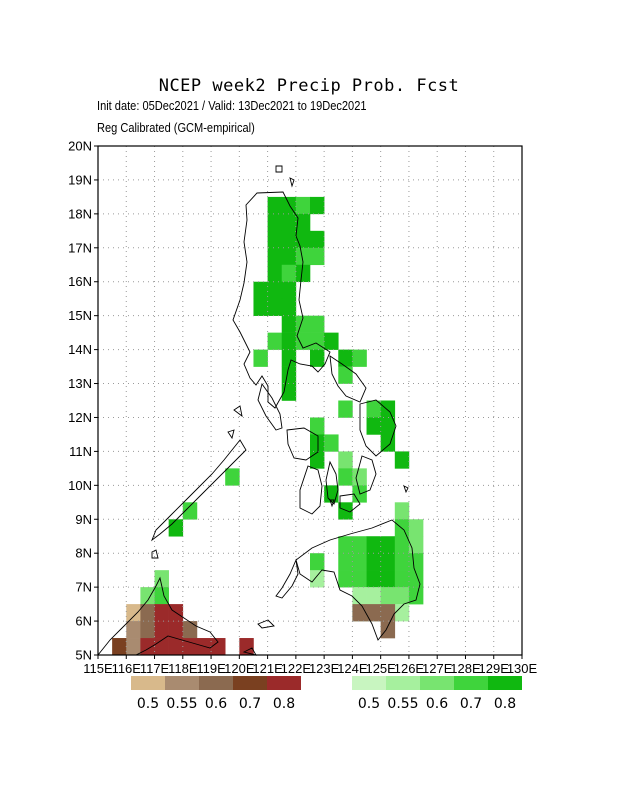 This screenshot has width=618, height=800. Describe the element at coordinates (402, 704) in the screenshot. I see `legend-label: 0.55` at that location.